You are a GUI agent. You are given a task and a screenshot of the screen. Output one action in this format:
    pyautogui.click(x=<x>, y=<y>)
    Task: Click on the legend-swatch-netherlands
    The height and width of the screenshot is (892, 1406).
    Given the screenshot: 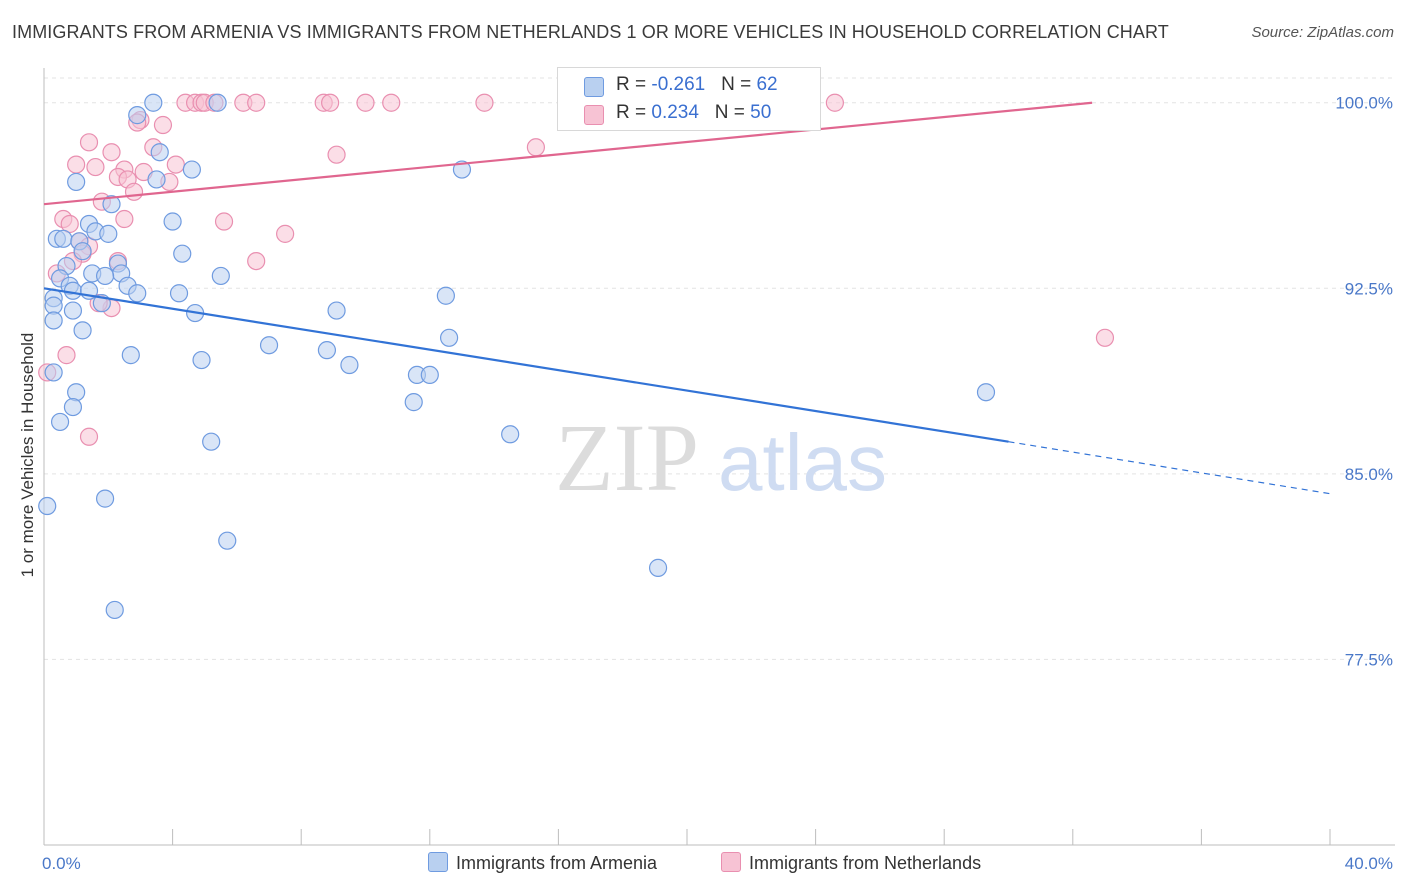 What is the action you would take?
    pyautogui.click(x=594, y=115)
    